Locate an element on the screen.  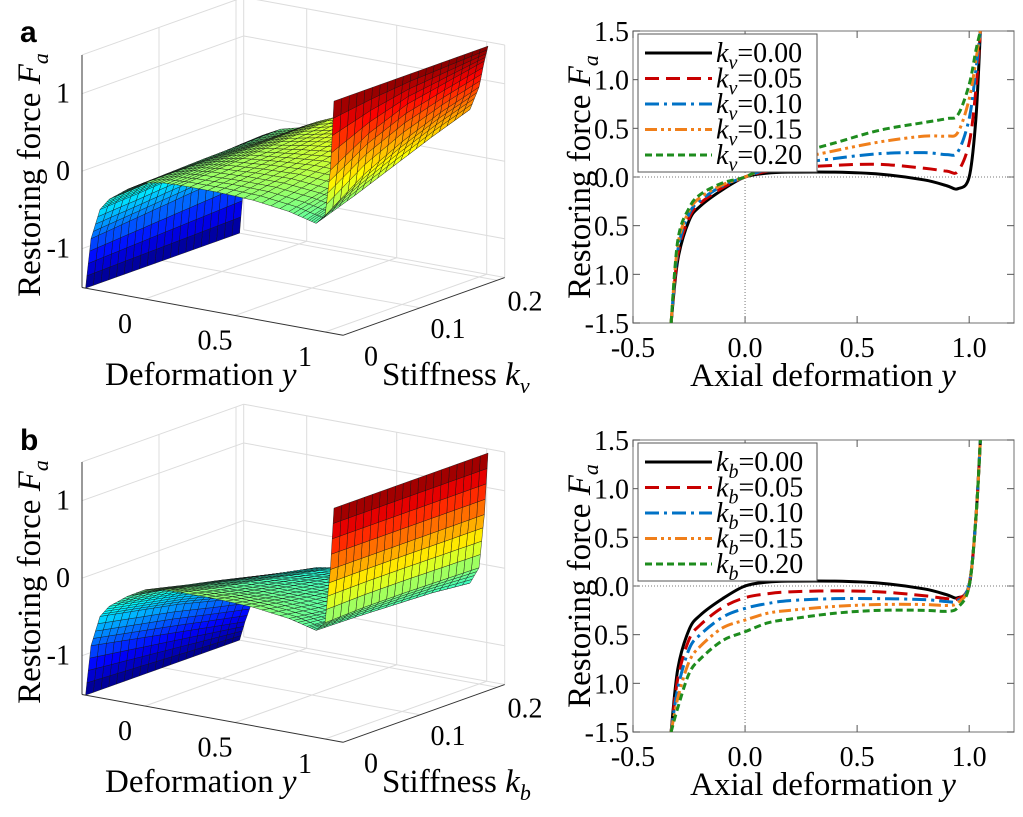
z-axis-label: Restoring force Fa is located at coordinates (32, 582).